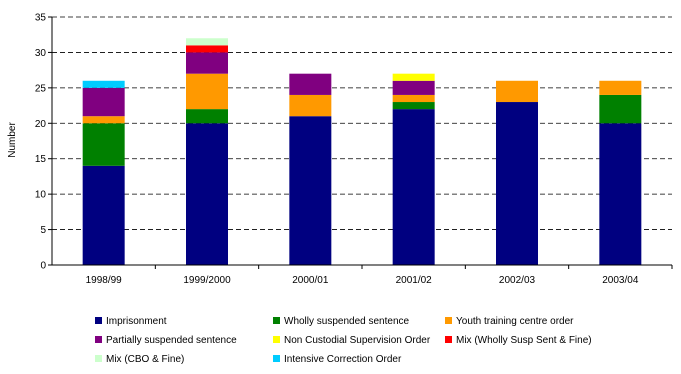 The height and width of the screenshot is (374, 681). I want to click on y-tick-label: 15, so click(41, 159).